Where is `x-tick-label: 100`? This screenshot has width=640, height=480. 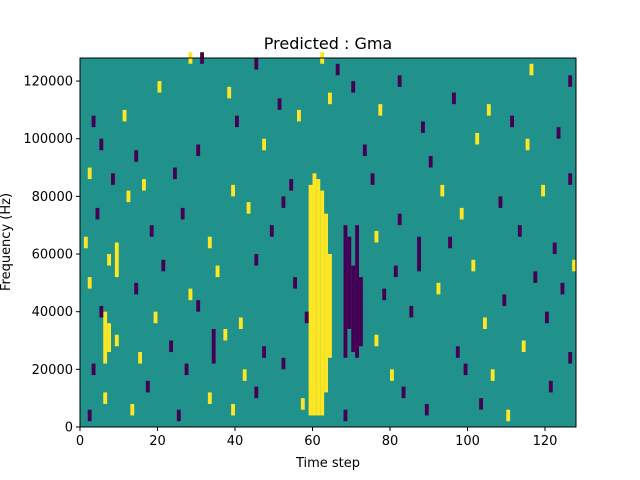
x-tick-label: 100 is located at coordinates (467, 441).